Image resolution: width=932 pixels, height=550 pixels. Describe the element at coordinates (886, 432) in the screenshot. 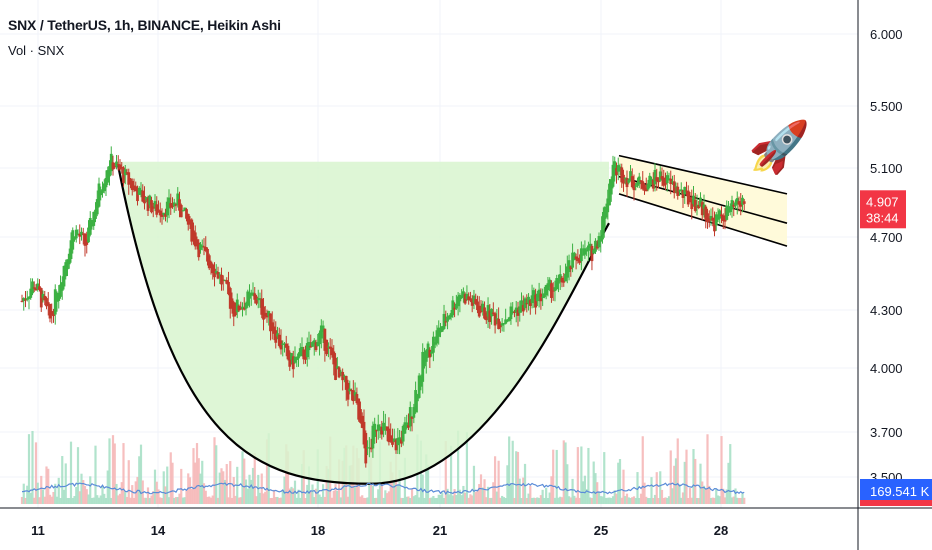

I see `price-tick-label: 3.700` at that location.